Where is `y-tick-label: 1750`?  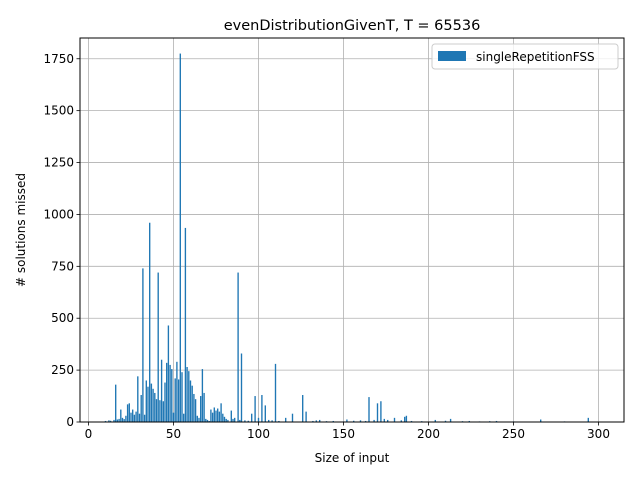 y-tick-label: 1750 is located at coordinates (58, 59).